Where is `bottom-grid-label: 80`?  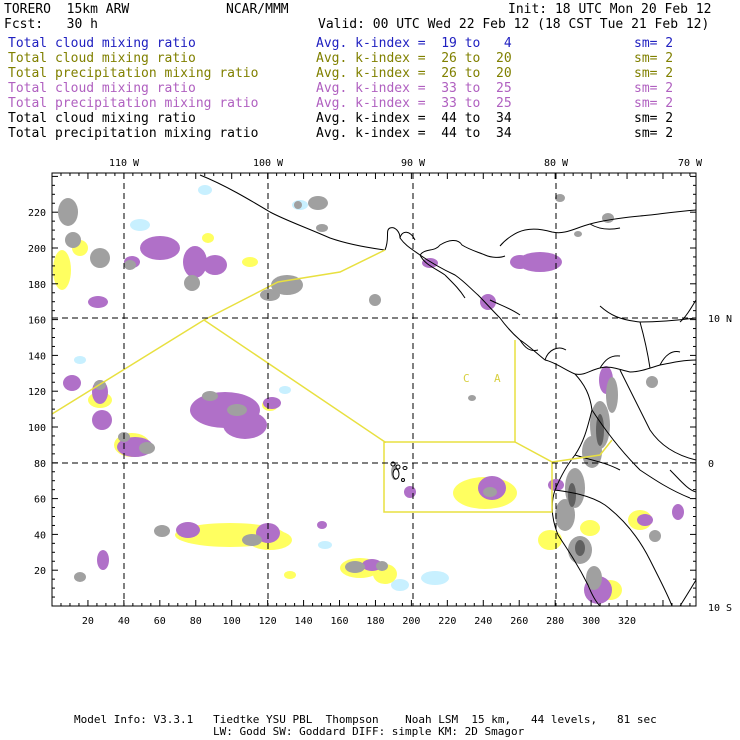
bottom-grid-label: 80 is located at coordinates (196, 621).